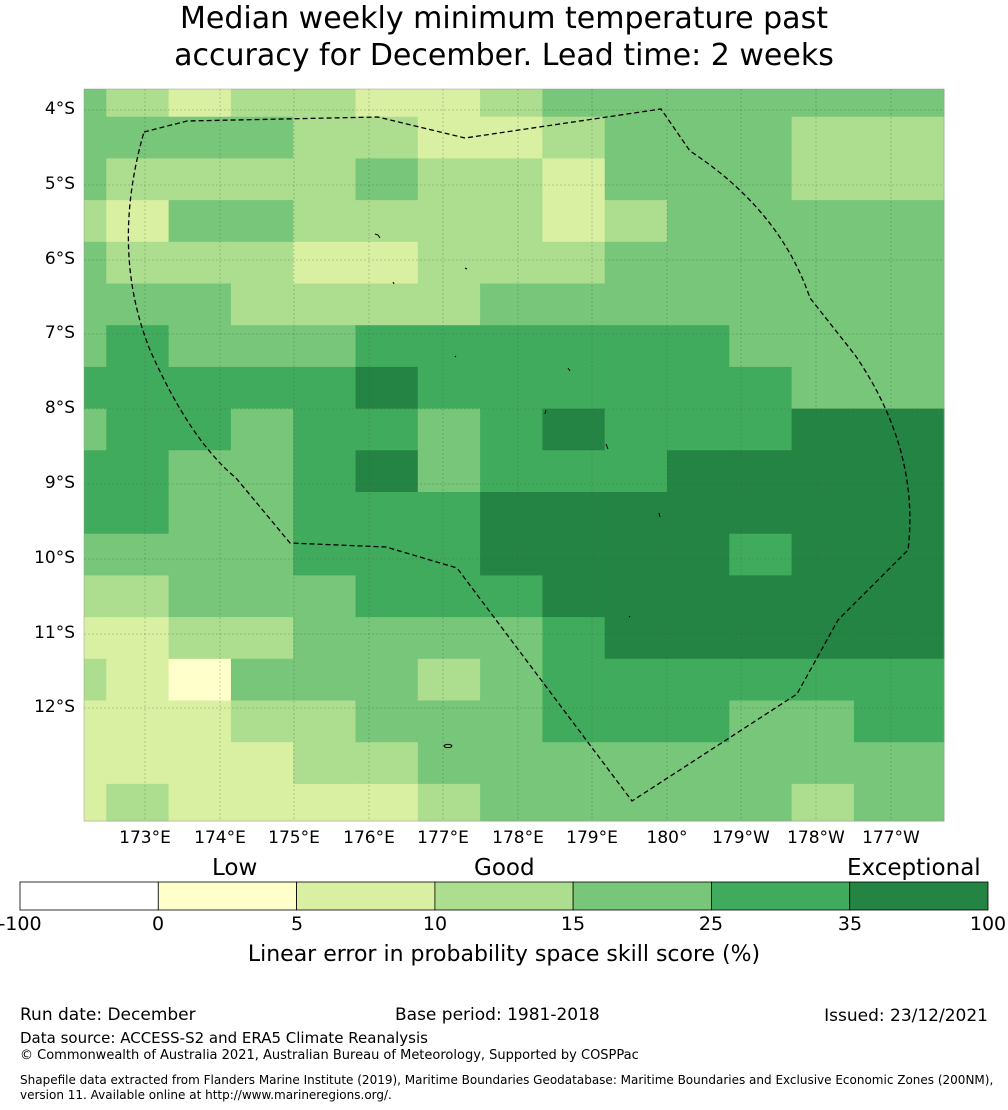  What do you see at coordinates (711, 924) in the screenshot?
I see `colorbar-tick: 25` at bounding box center [711, 924].